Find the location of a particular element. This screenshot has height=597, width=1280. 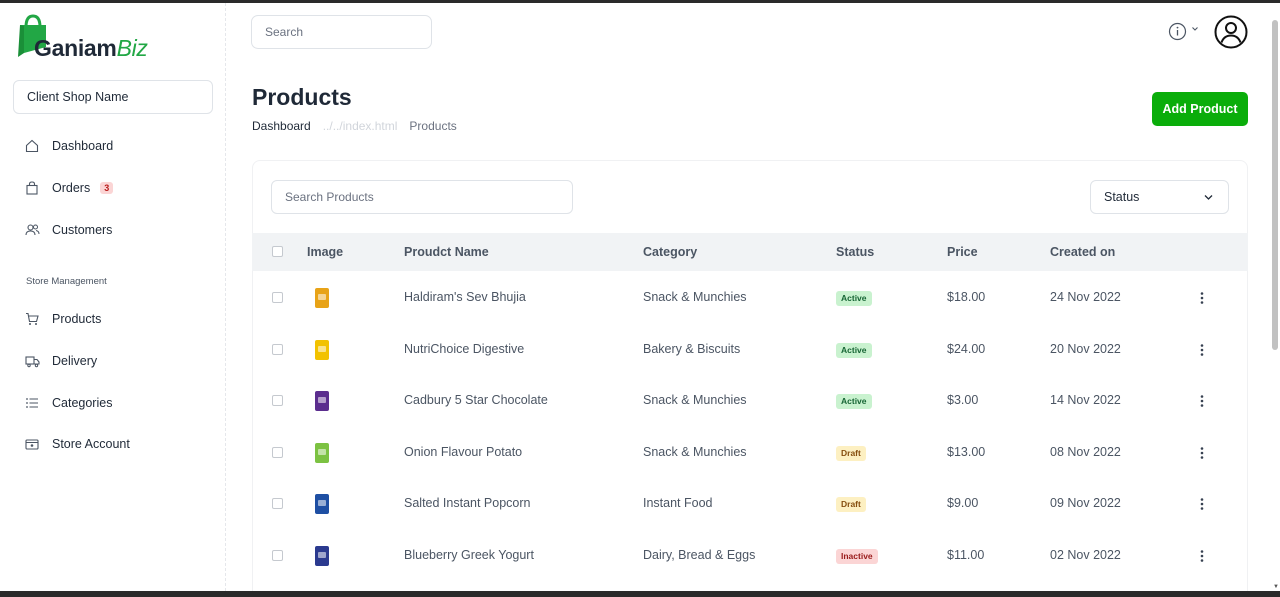

column-header-created: Created on is located at coordinates (1083, 252).